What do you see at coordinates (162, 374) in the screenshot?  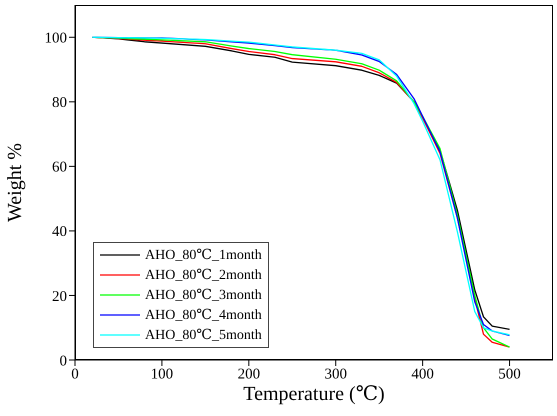 I see `x-tick-label: 100` at bounding box center [162, 374].